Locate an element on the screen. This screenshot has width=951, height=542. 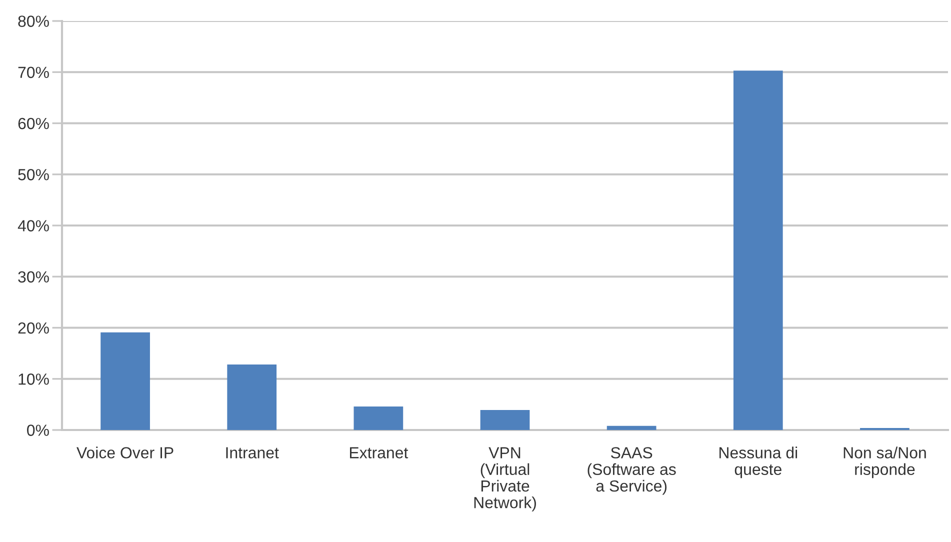
y-tick-label: 0% is located at coordinates (38, 430).